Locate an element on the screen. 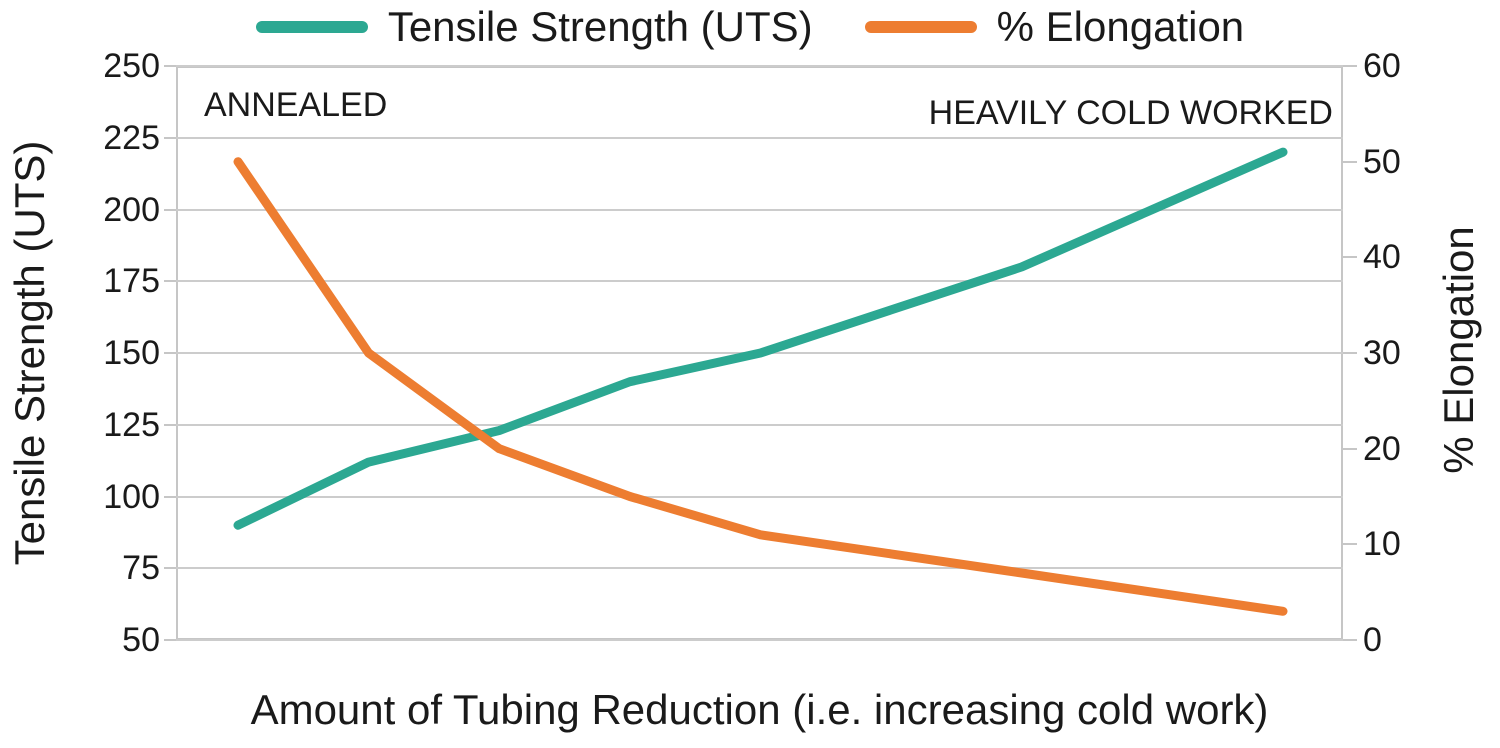 Image resolution: width=1500 pixels, height=748 pixels. uts-legend-line-icon is located at coordinates (311, 27).